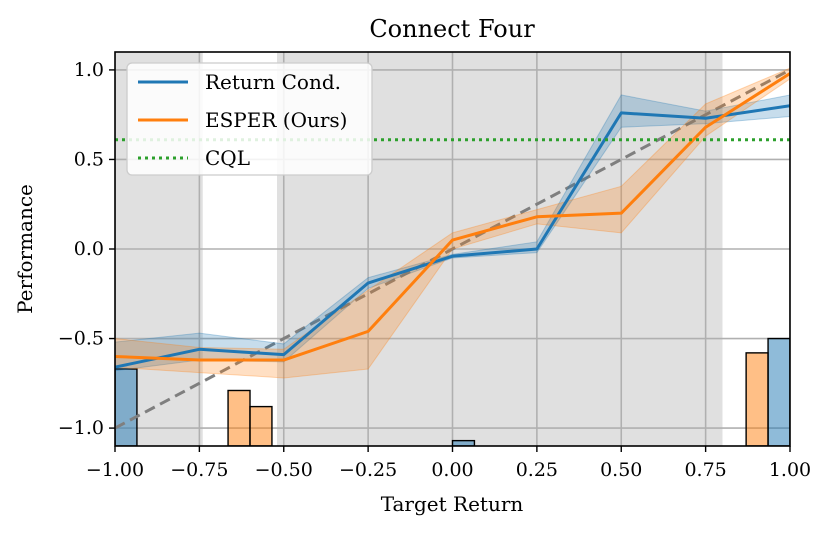 The image size is (829, 534). I want to click on legend-box, so click(249, 119).